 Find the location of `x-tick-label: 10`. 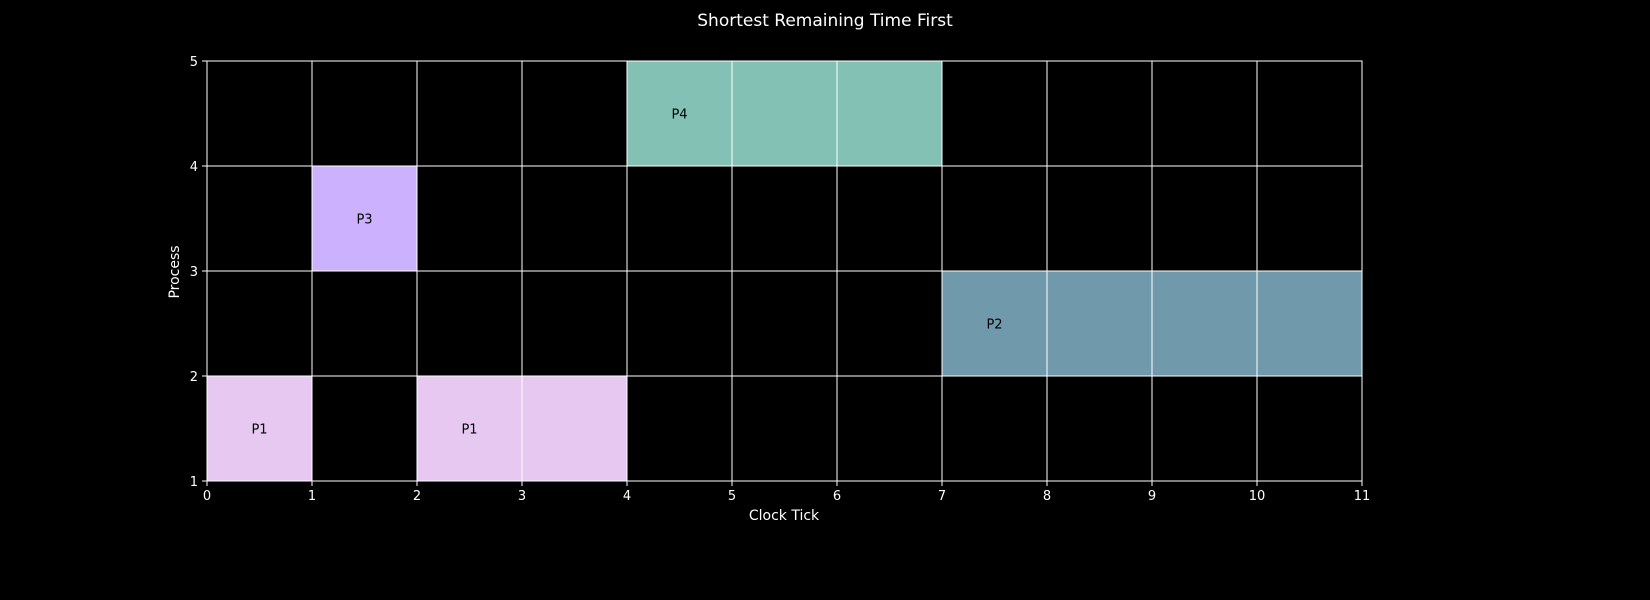

x-tick-label: 10 is located at coordinates (1257, 496).